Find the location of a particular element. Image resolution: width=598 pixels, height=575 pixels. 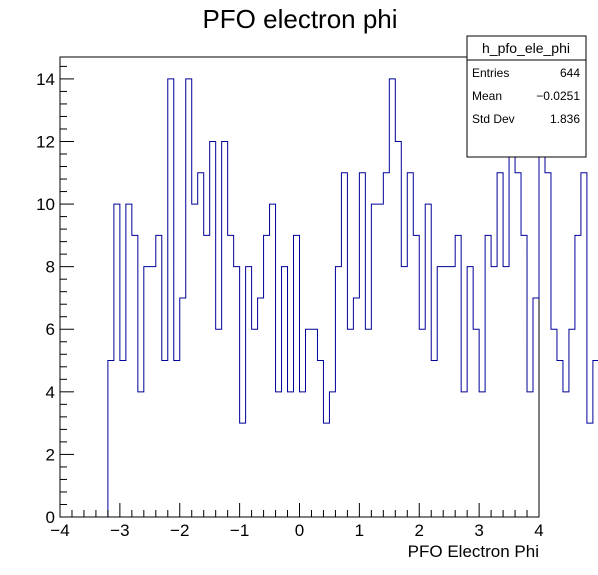

y-tick-label: 14 is located at coordinates (45, 79).